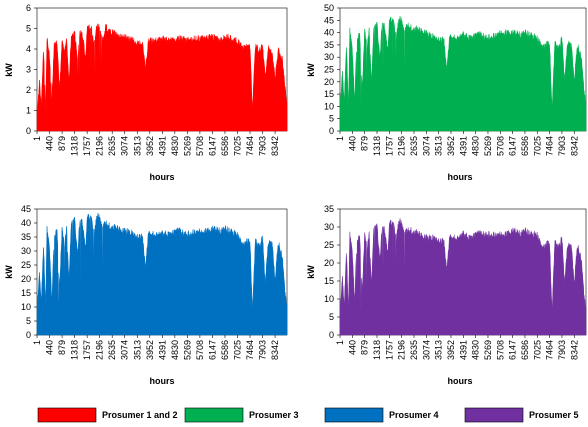 This screenshot has width=588, height=427. I want to click on legend-label: Prosumer 5, so click(554, 415).